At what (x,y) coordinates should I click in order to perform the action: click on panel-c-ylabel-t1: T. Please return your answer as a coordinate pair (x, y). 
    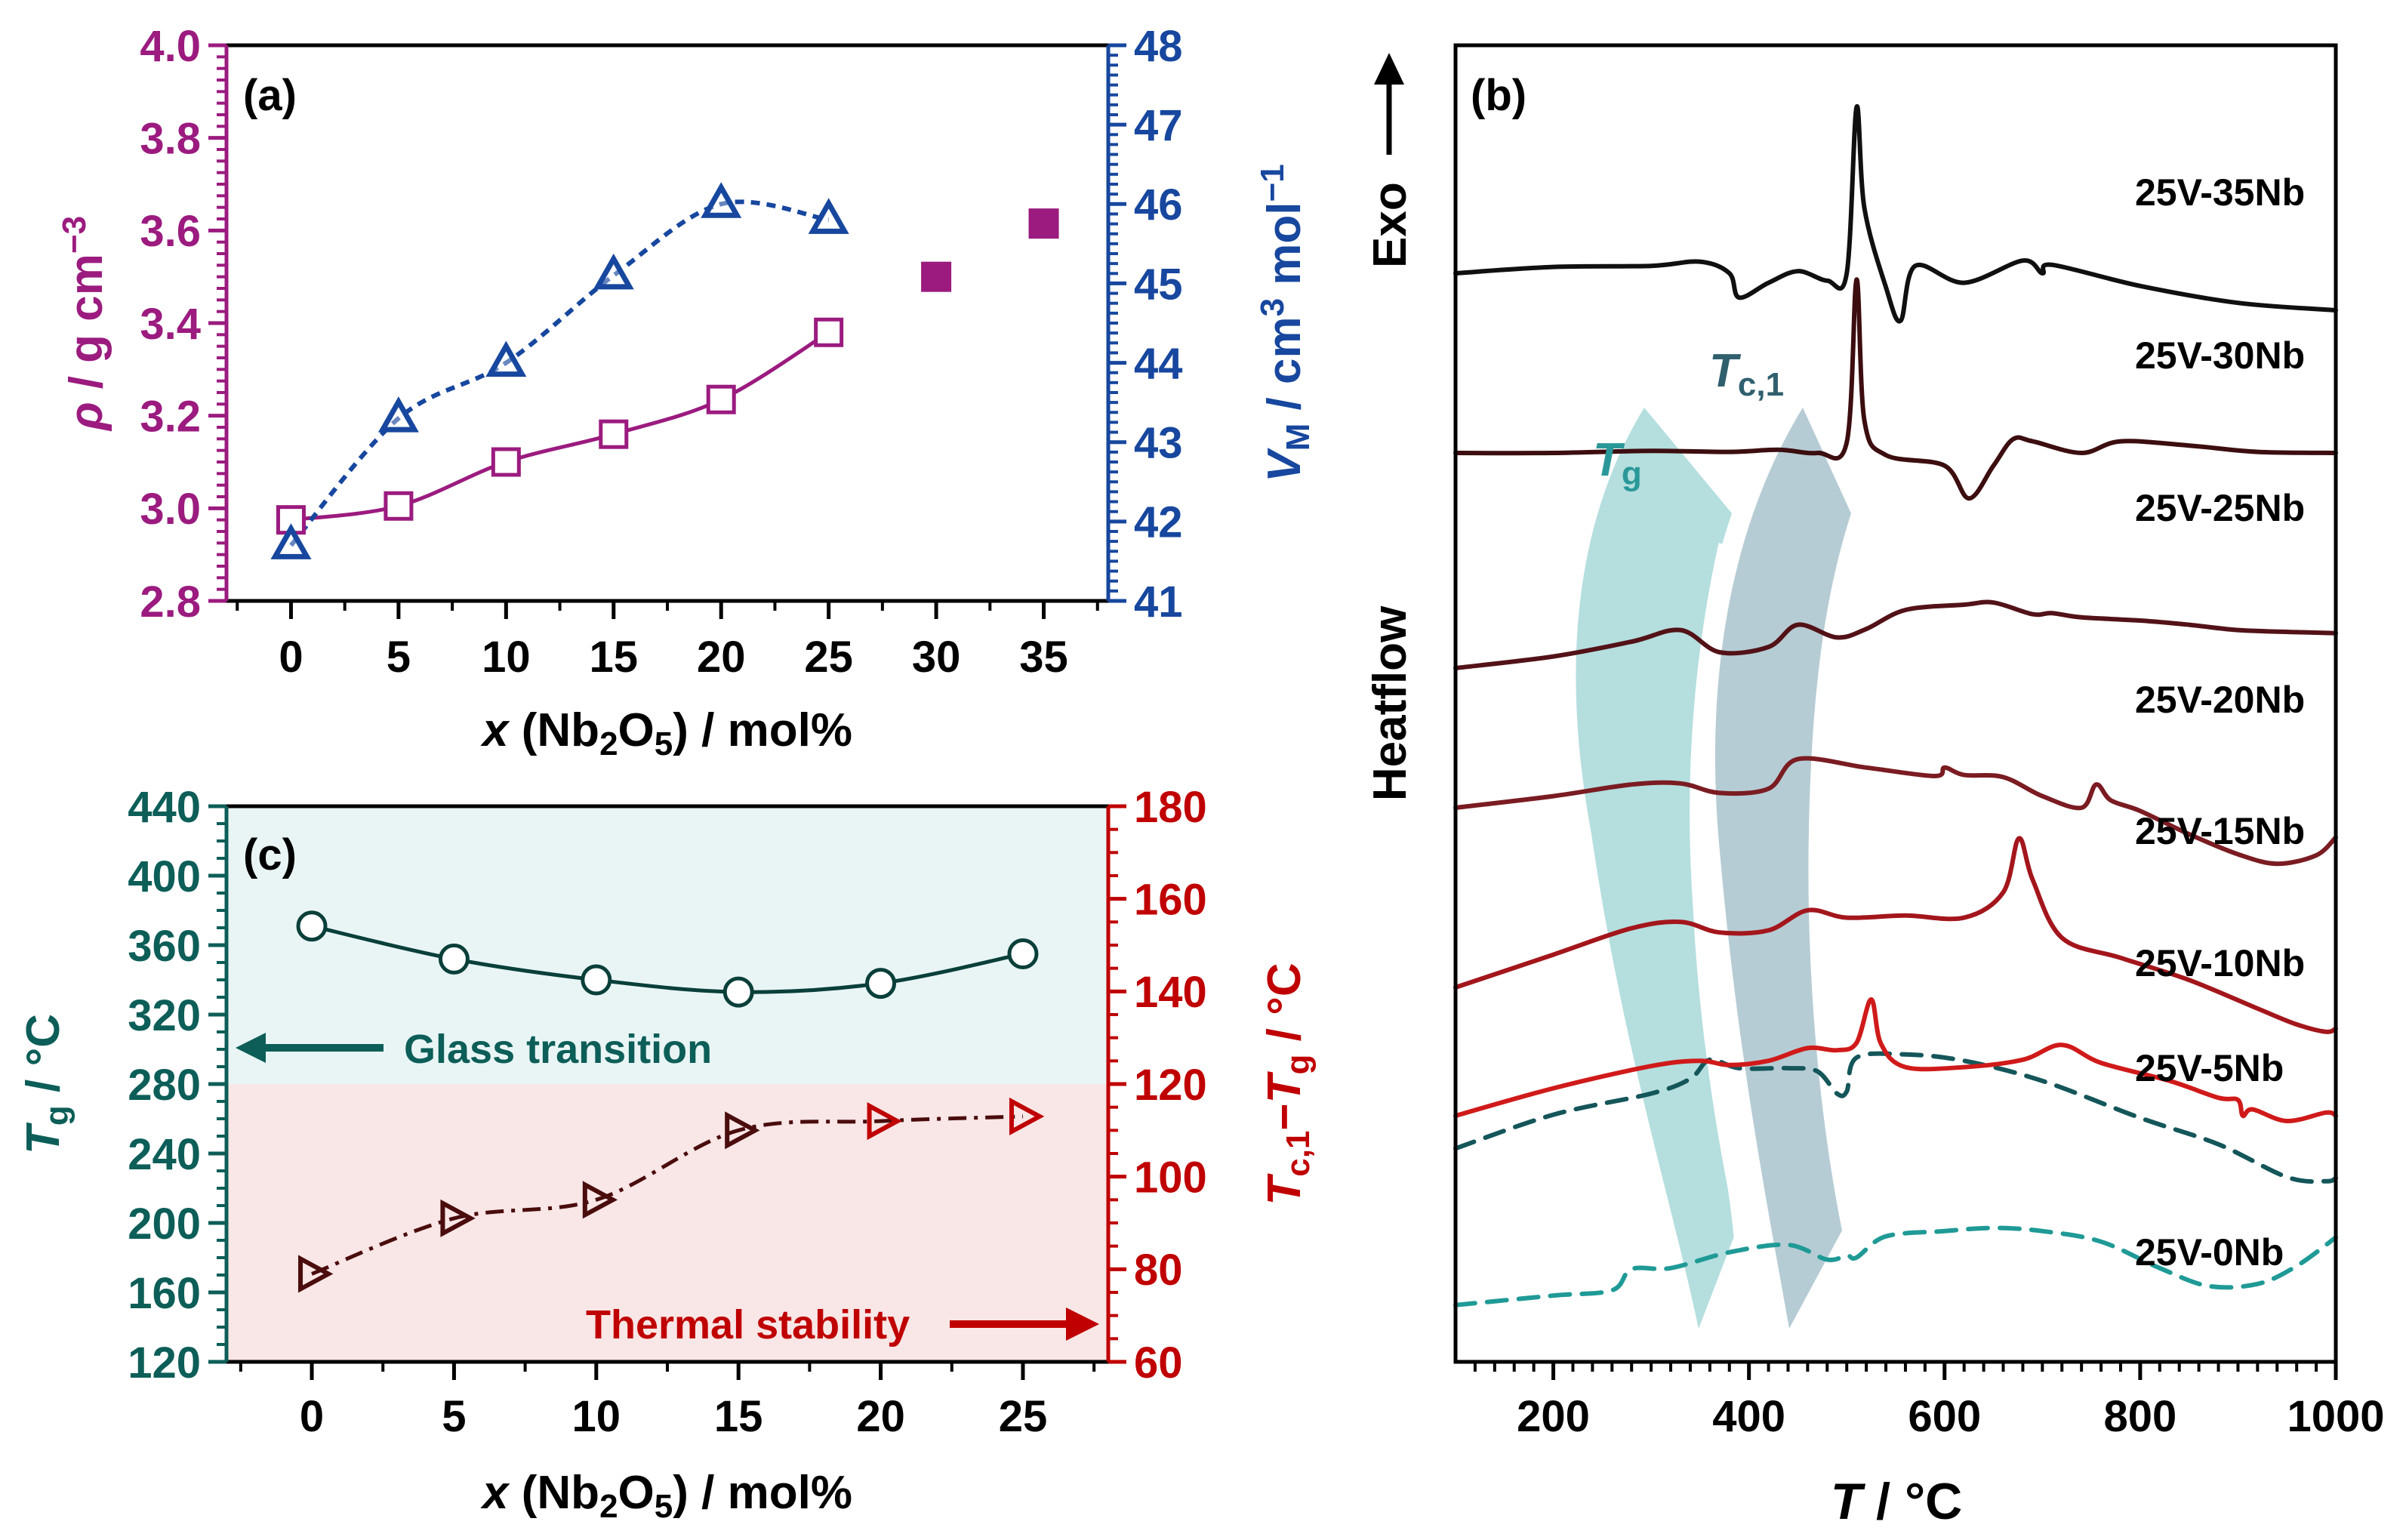
    Looking at the image, I should click on (1284, 1189).